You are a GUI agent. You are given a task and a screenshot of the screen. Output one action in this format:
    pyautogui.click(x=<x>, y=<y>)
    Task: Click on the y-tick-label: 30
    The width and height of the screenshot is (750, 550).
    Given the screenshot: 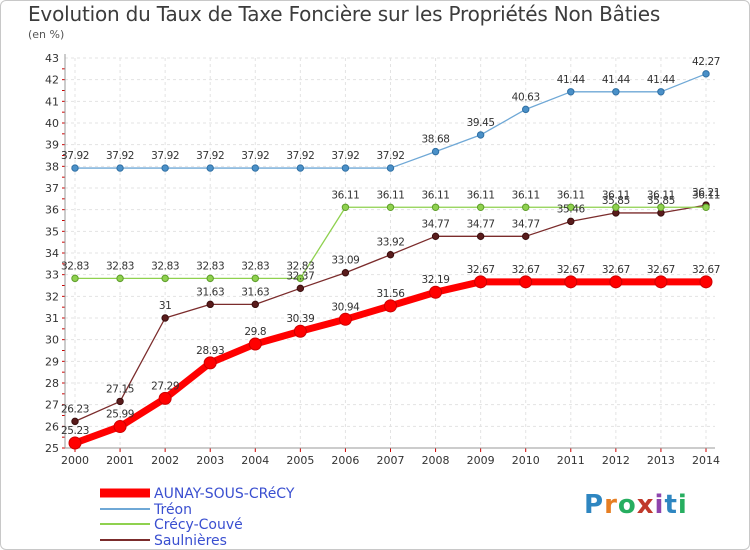 What is the action you would take?
    pyautogui.click(x=52, y=340)
    